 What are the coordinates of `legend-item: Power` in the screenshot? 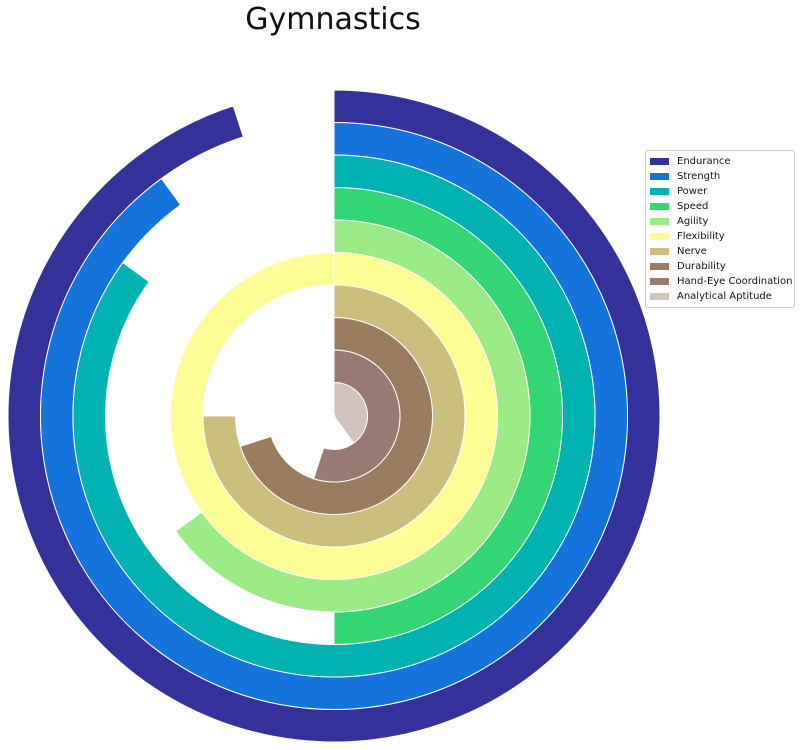 It's located at (720, 191).